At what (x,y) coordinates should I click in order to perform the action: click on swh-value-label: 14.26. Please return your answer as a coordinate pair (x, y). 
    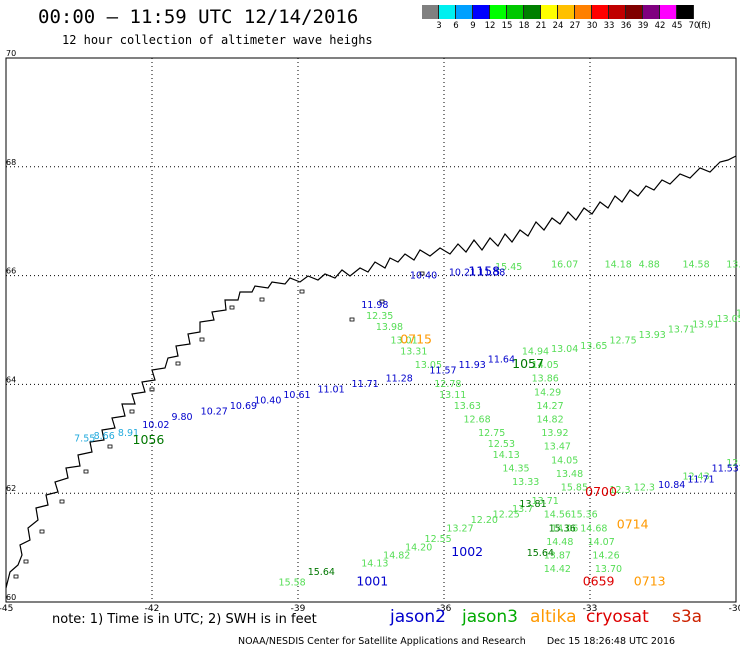
    Looking at the image, I should click on (605, 555).